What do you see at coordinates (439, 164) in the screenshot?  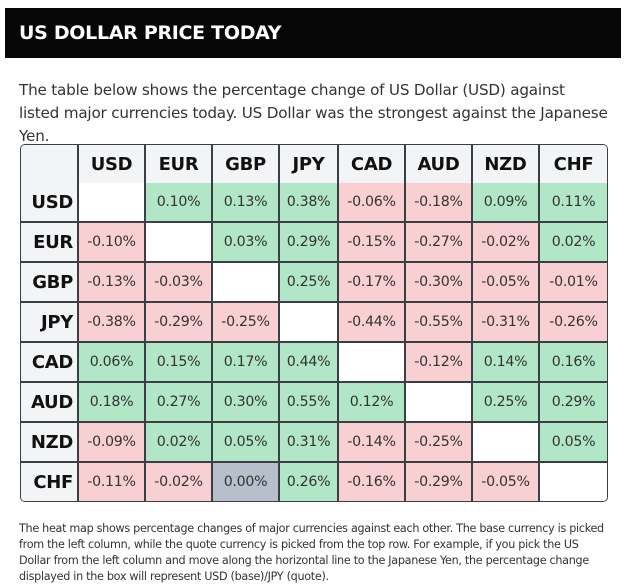 I see `column-header-aud: AUD` at bounding box center [439, 164].